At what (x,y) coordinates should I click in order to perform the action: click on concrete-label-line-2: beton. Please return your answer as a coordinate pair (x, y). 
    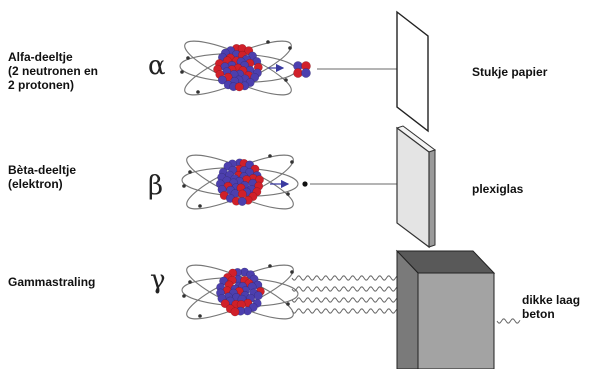
    Looking at the image, I should click on (538, 314).